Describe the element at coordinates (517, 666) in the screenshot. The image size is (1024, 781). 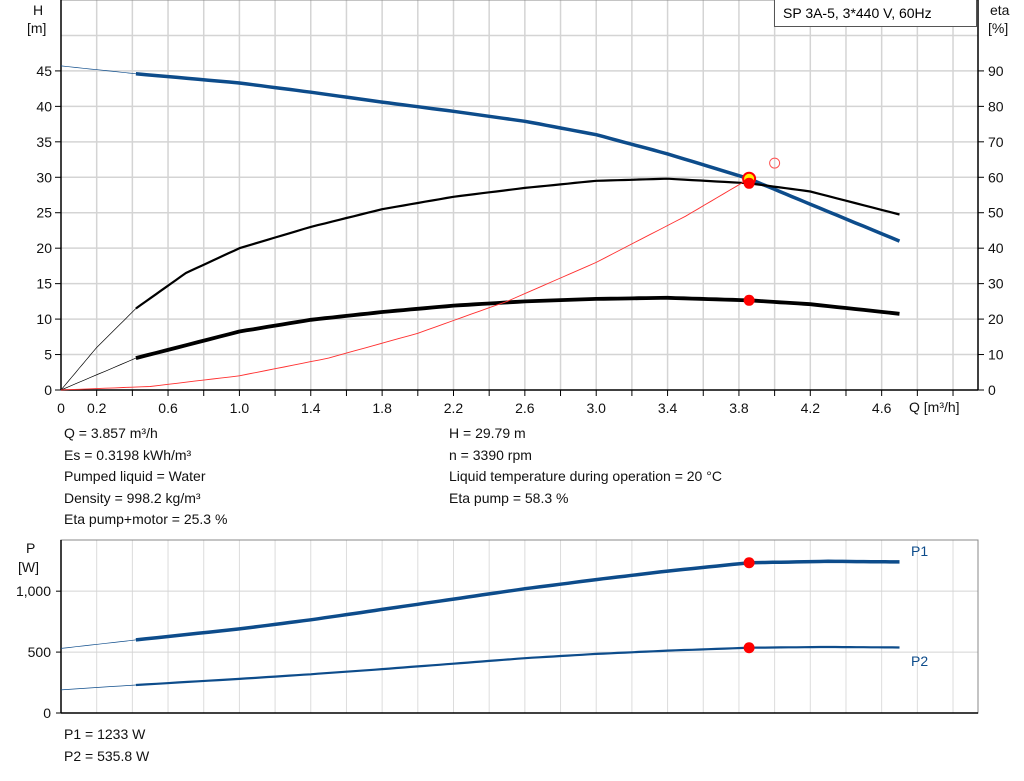
I see `p2-curve` at that location.